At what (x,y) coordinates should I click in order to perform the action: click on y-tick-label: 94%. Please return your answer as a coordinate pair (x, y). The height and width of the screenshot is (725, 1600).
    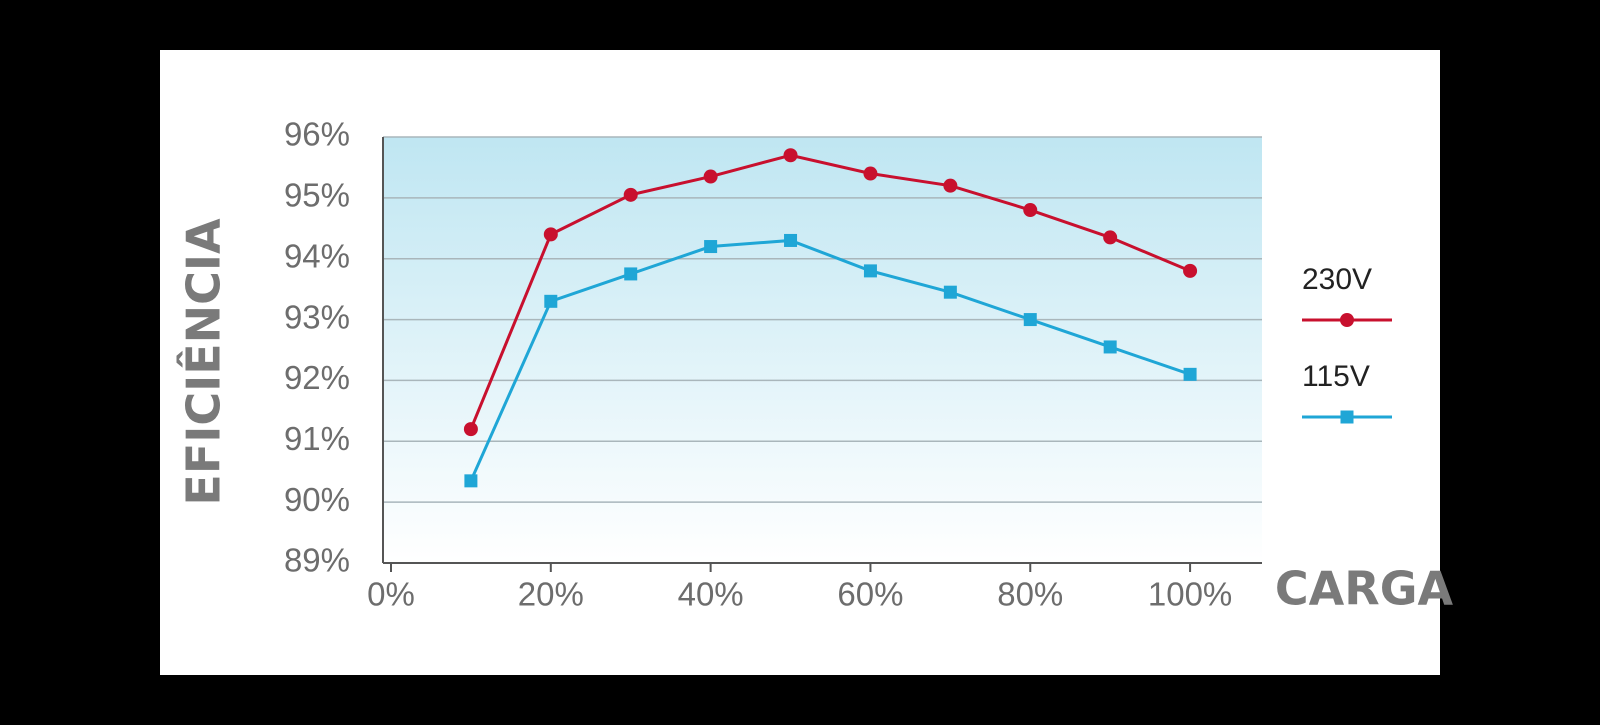
    Looking at the image, I should click on (317, 255).